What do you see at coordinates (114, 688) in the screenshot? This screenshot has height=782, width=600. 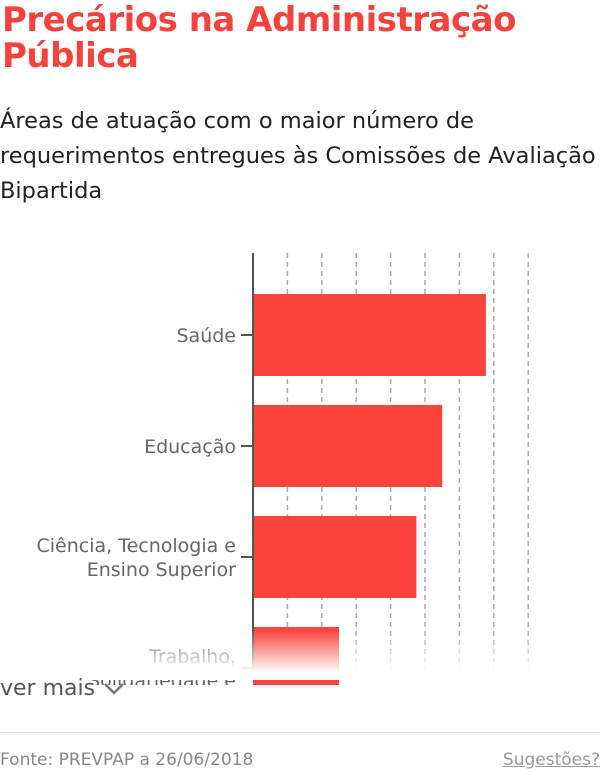 I see `chevron-down-icon` at bounding box center [114, 688].